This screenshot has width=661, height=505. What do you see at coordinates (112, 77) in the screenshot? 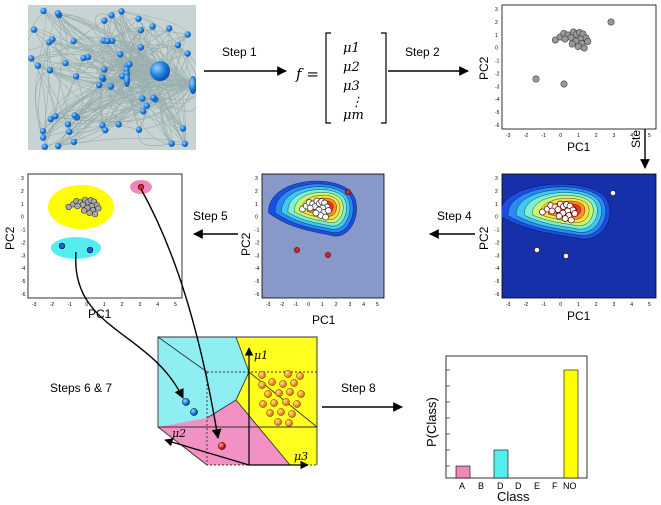
I see `network-image` at bounding box center [112, 77].